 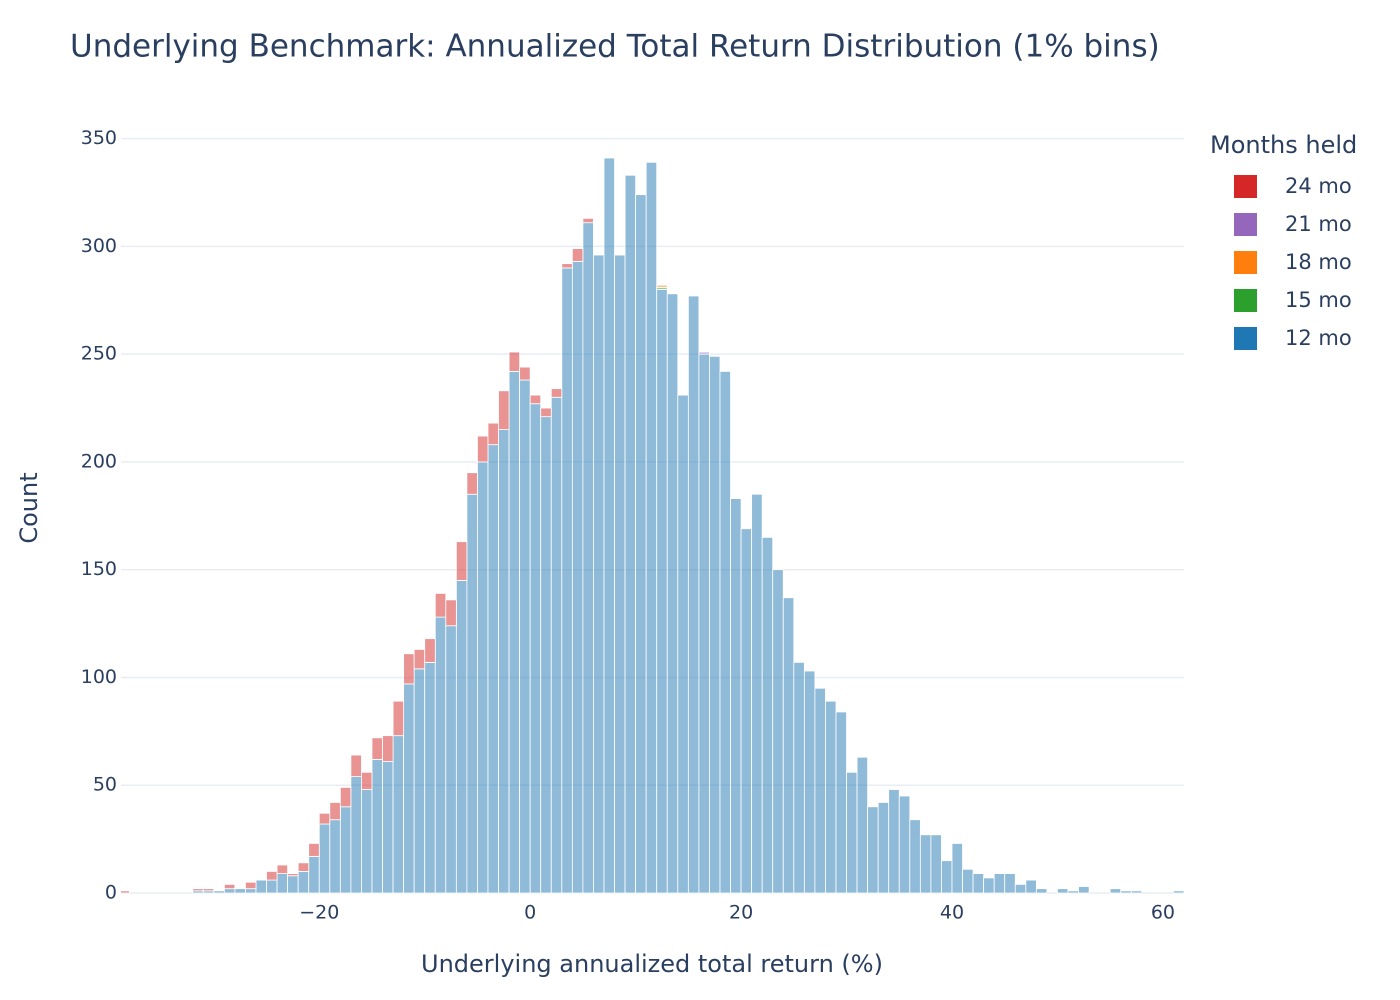 I want to click on y-axis-title: Count, so click(x=29, y=507).